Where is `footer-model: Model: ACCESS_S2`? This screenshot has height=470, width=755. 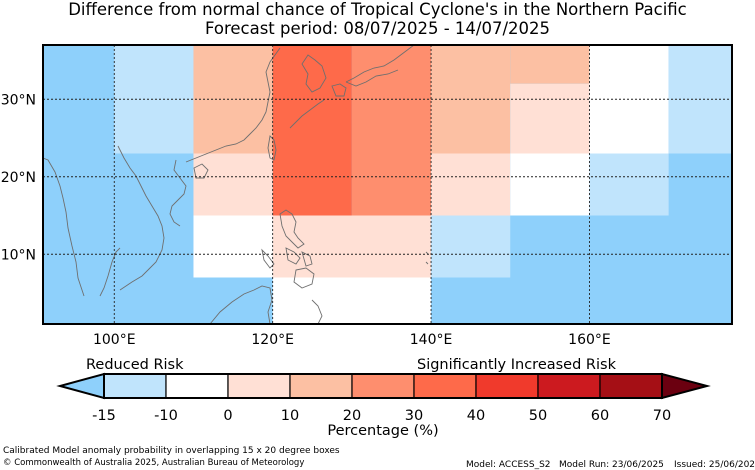
footer-model: Model: ACCESS_S2 is located at coordinates (508, 465).